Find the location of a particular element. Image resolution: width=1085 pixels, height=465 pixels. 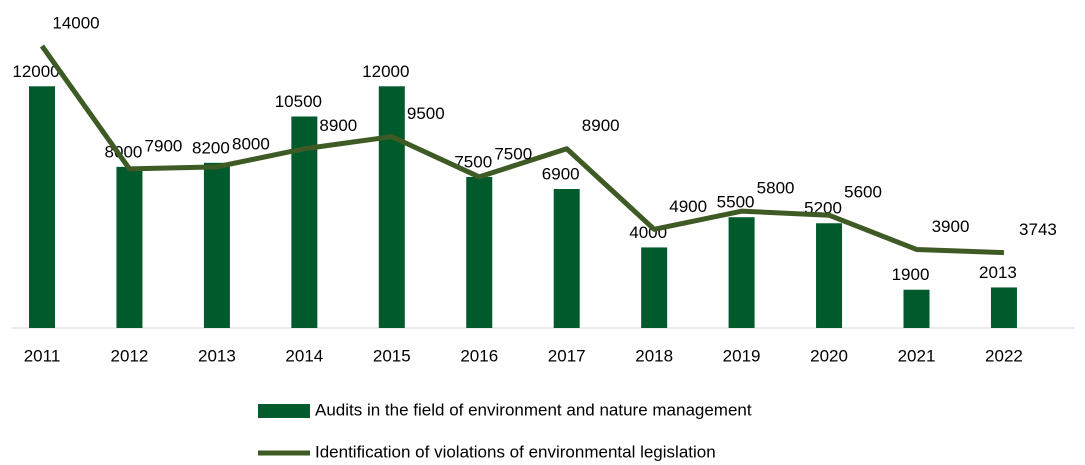

line-value-label: 4900 is located at coordinates (688, 206).